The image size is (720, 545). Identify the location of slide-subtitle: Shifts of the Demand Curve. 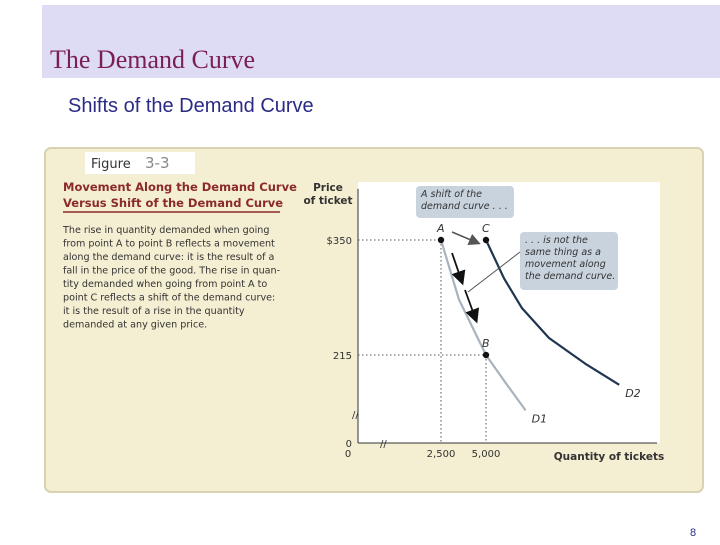
(191, 106).